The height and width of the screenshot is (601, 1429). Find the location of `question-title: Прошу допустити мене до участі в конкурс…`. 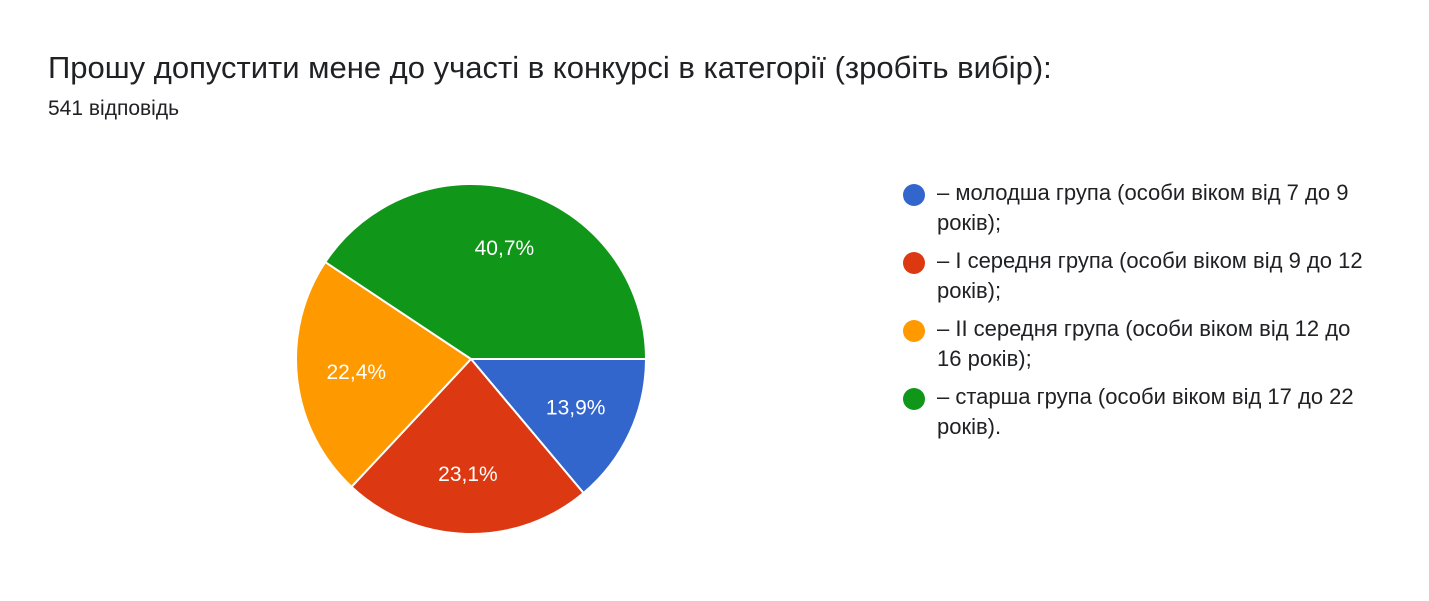

question-title: Прошу допустити мене до участі в конкурс… is located at coordinates (550, 67).